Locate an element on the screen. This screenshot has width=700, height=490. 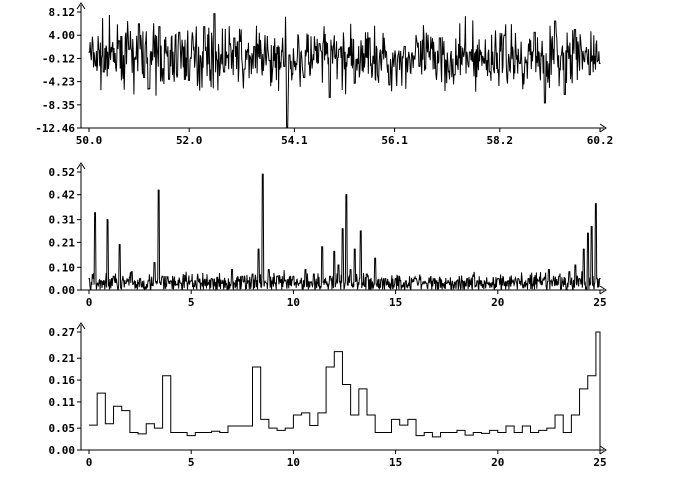
x-tick-label: 56.1 is located at coordinates (394, 140).